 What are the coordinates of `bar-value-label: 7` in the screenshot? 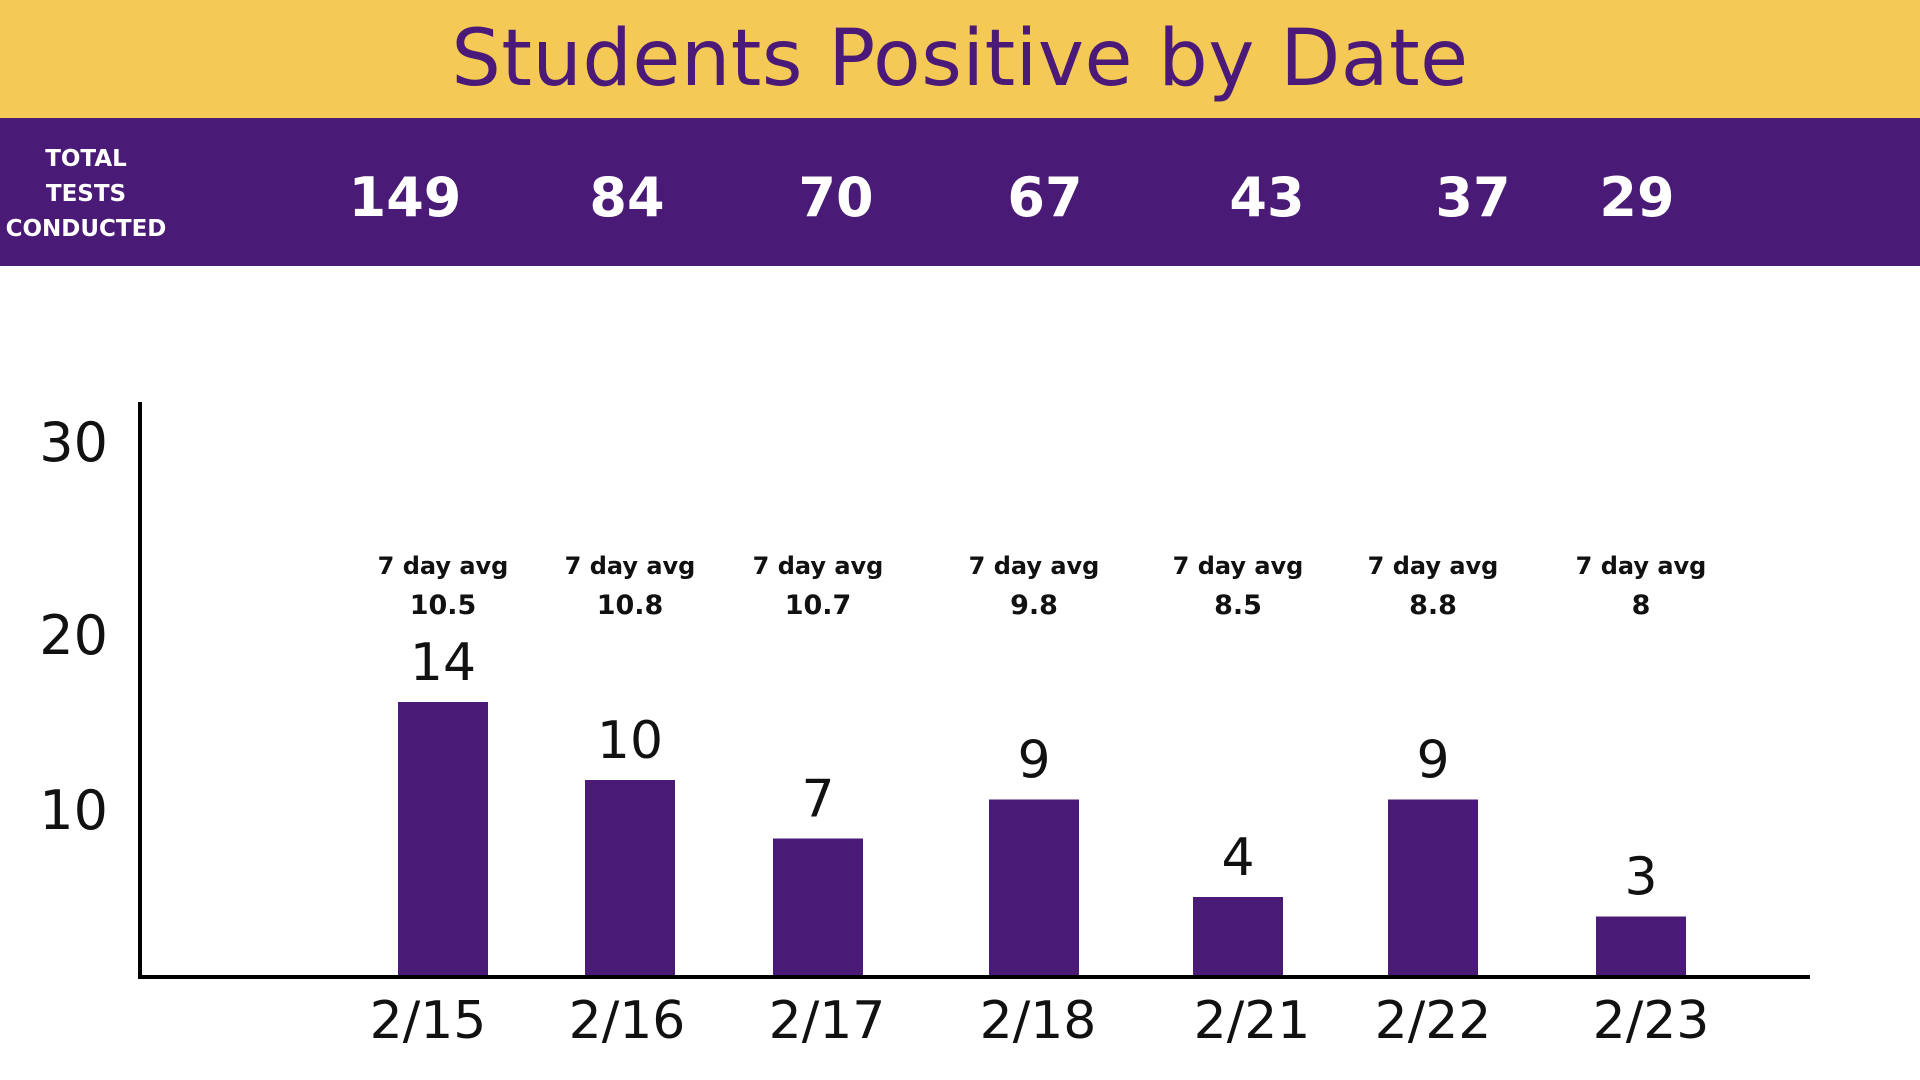 It's located at (817, 800).